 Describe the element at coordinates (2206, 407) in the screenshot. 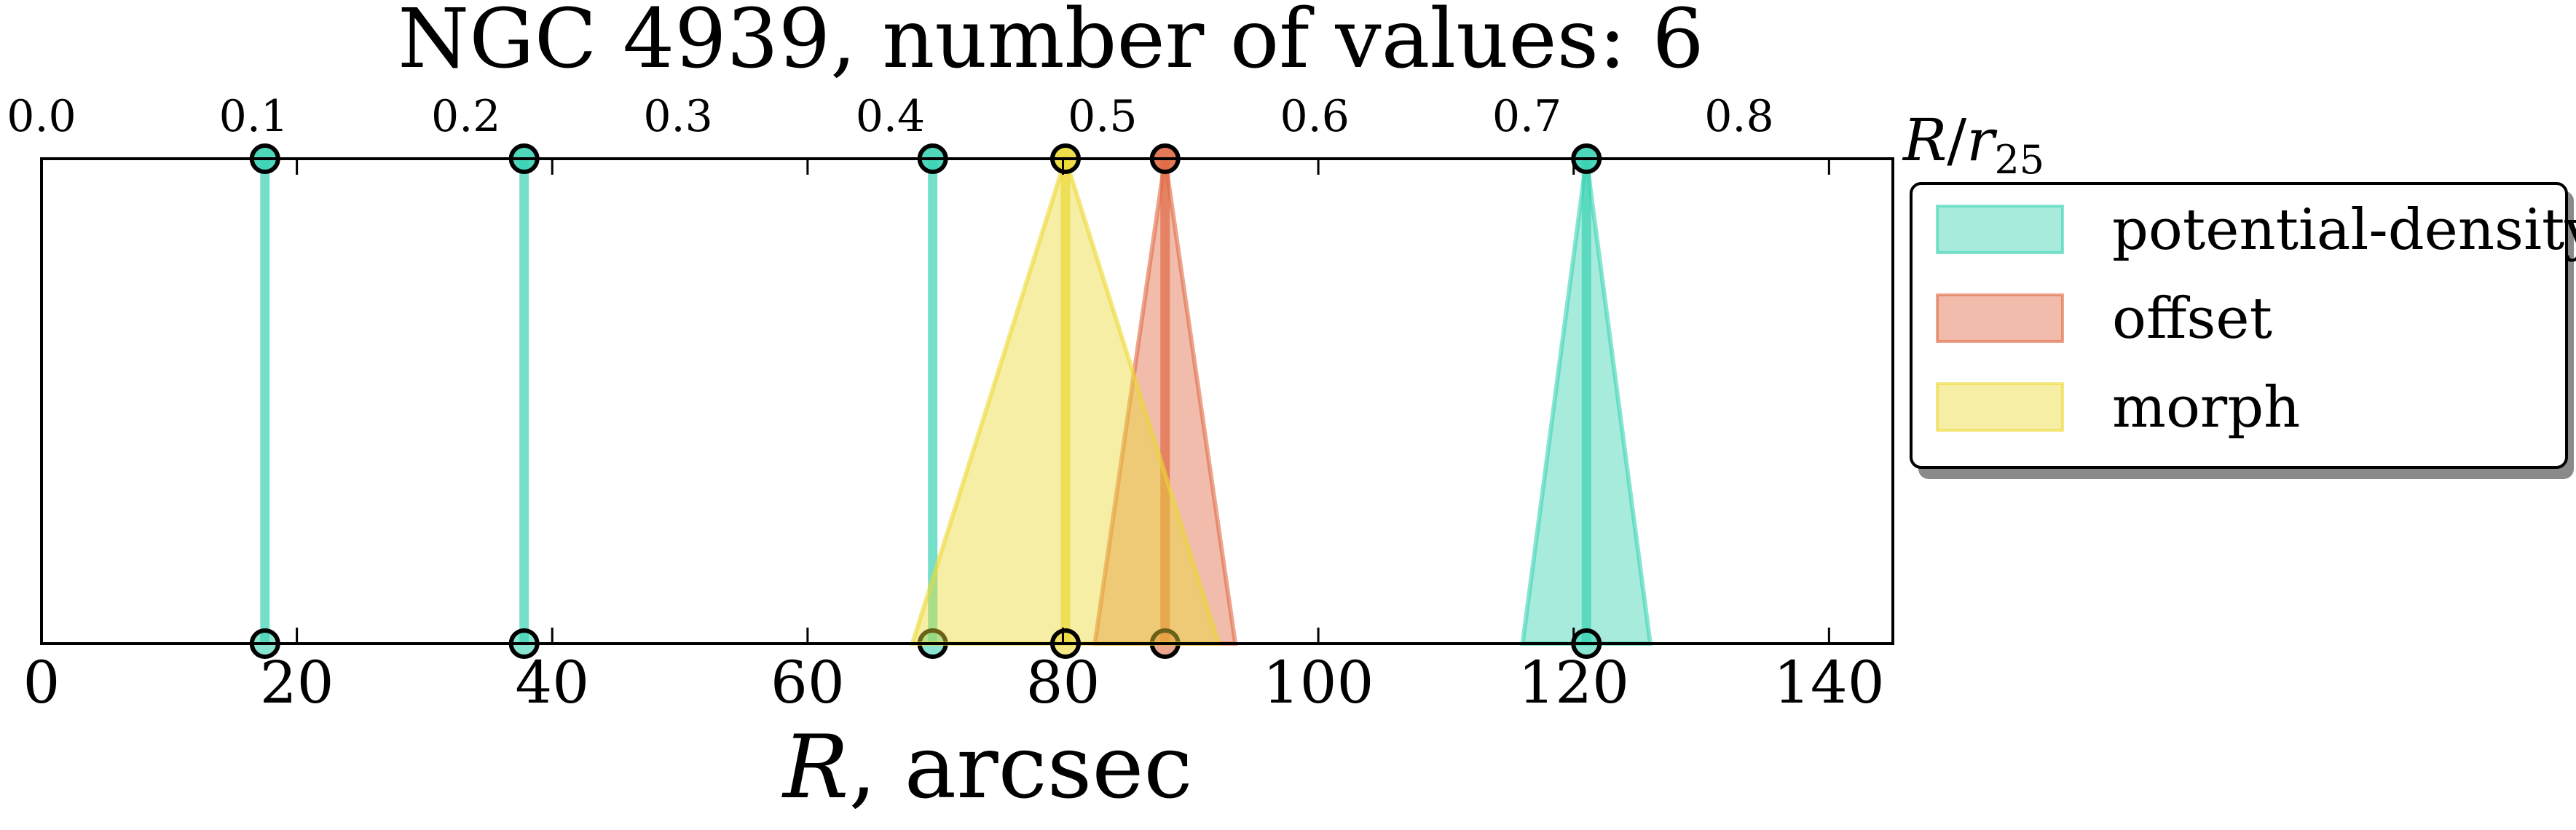

I see `legend-label: morph` at that location.